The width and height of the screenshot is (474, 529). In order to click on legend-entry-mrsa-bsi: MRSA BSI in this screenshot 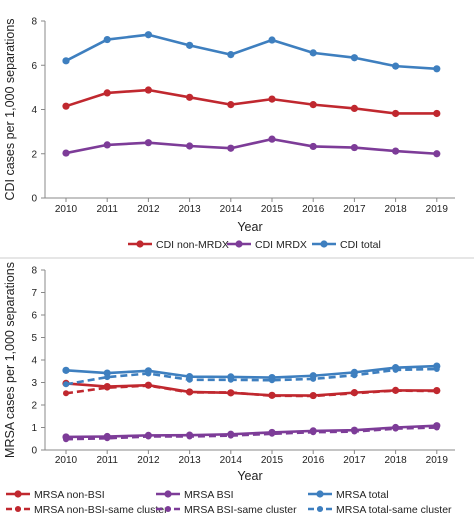, I will do `click(195, 495)`.